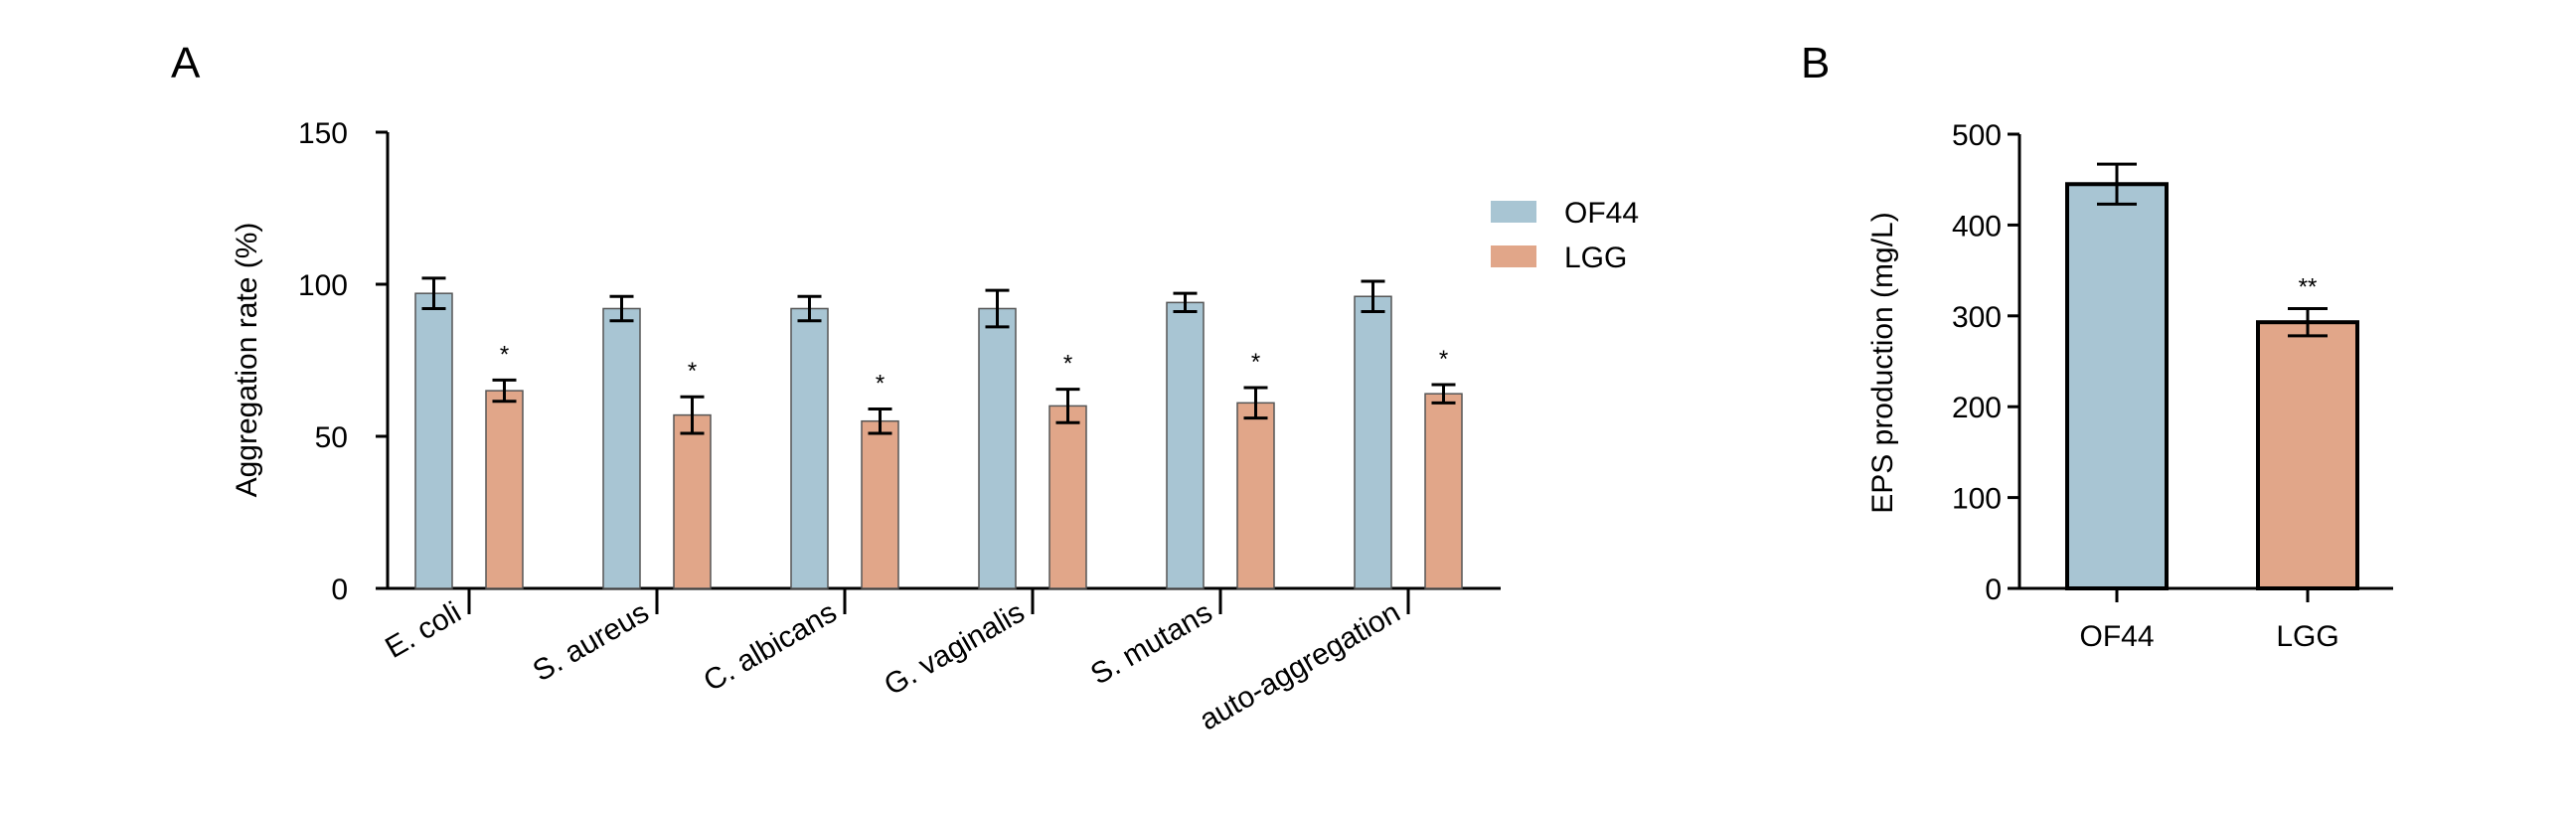  What do you see at coordinates (2307, 455) in the screenshot?
I see `bar-lgg` at bounding box center [2307, 455].